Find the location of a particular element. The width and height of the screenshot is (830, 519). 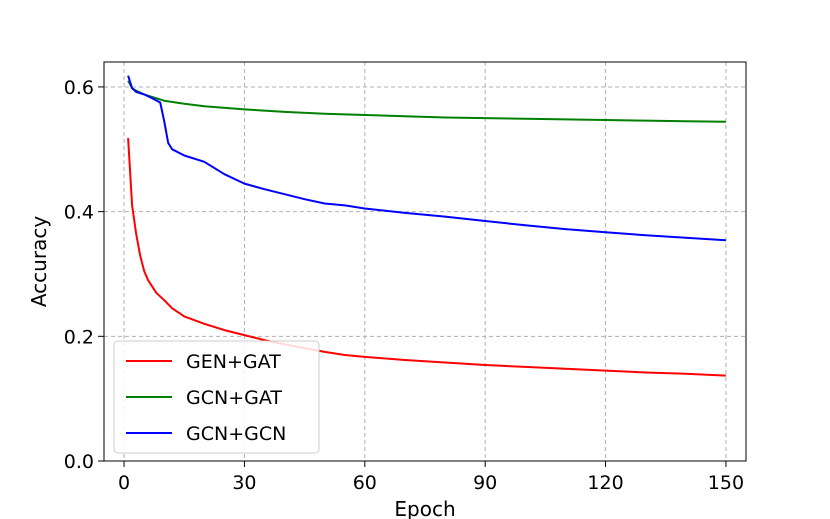

legend: GEN+GAT GCN+GAT GCN+GCN is located at coordinates (216, 397).